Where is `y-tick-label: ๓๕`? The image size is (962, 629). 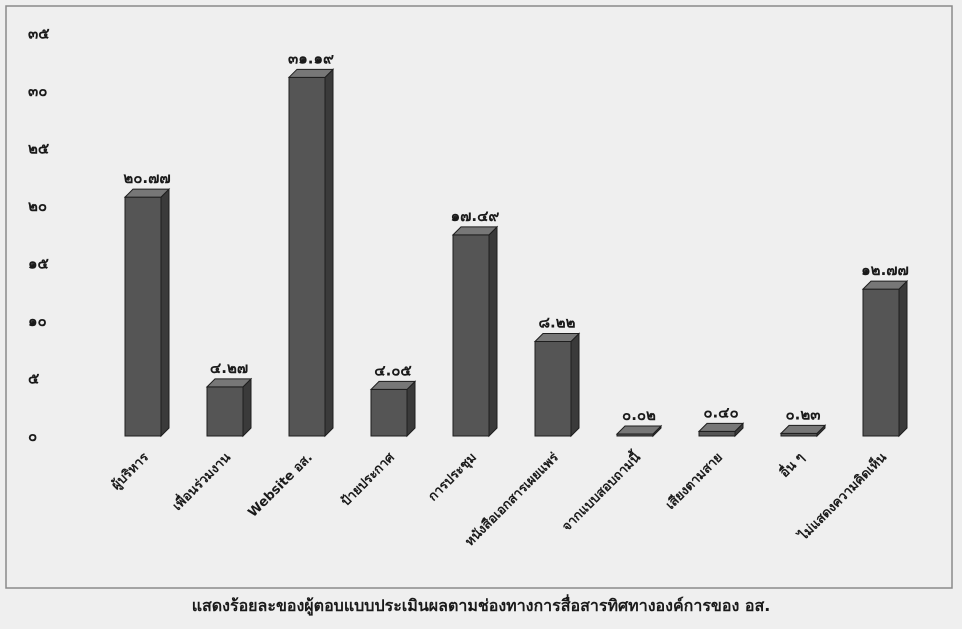 y-tick-label: ๓๕ is located at coordinates (39, 34).